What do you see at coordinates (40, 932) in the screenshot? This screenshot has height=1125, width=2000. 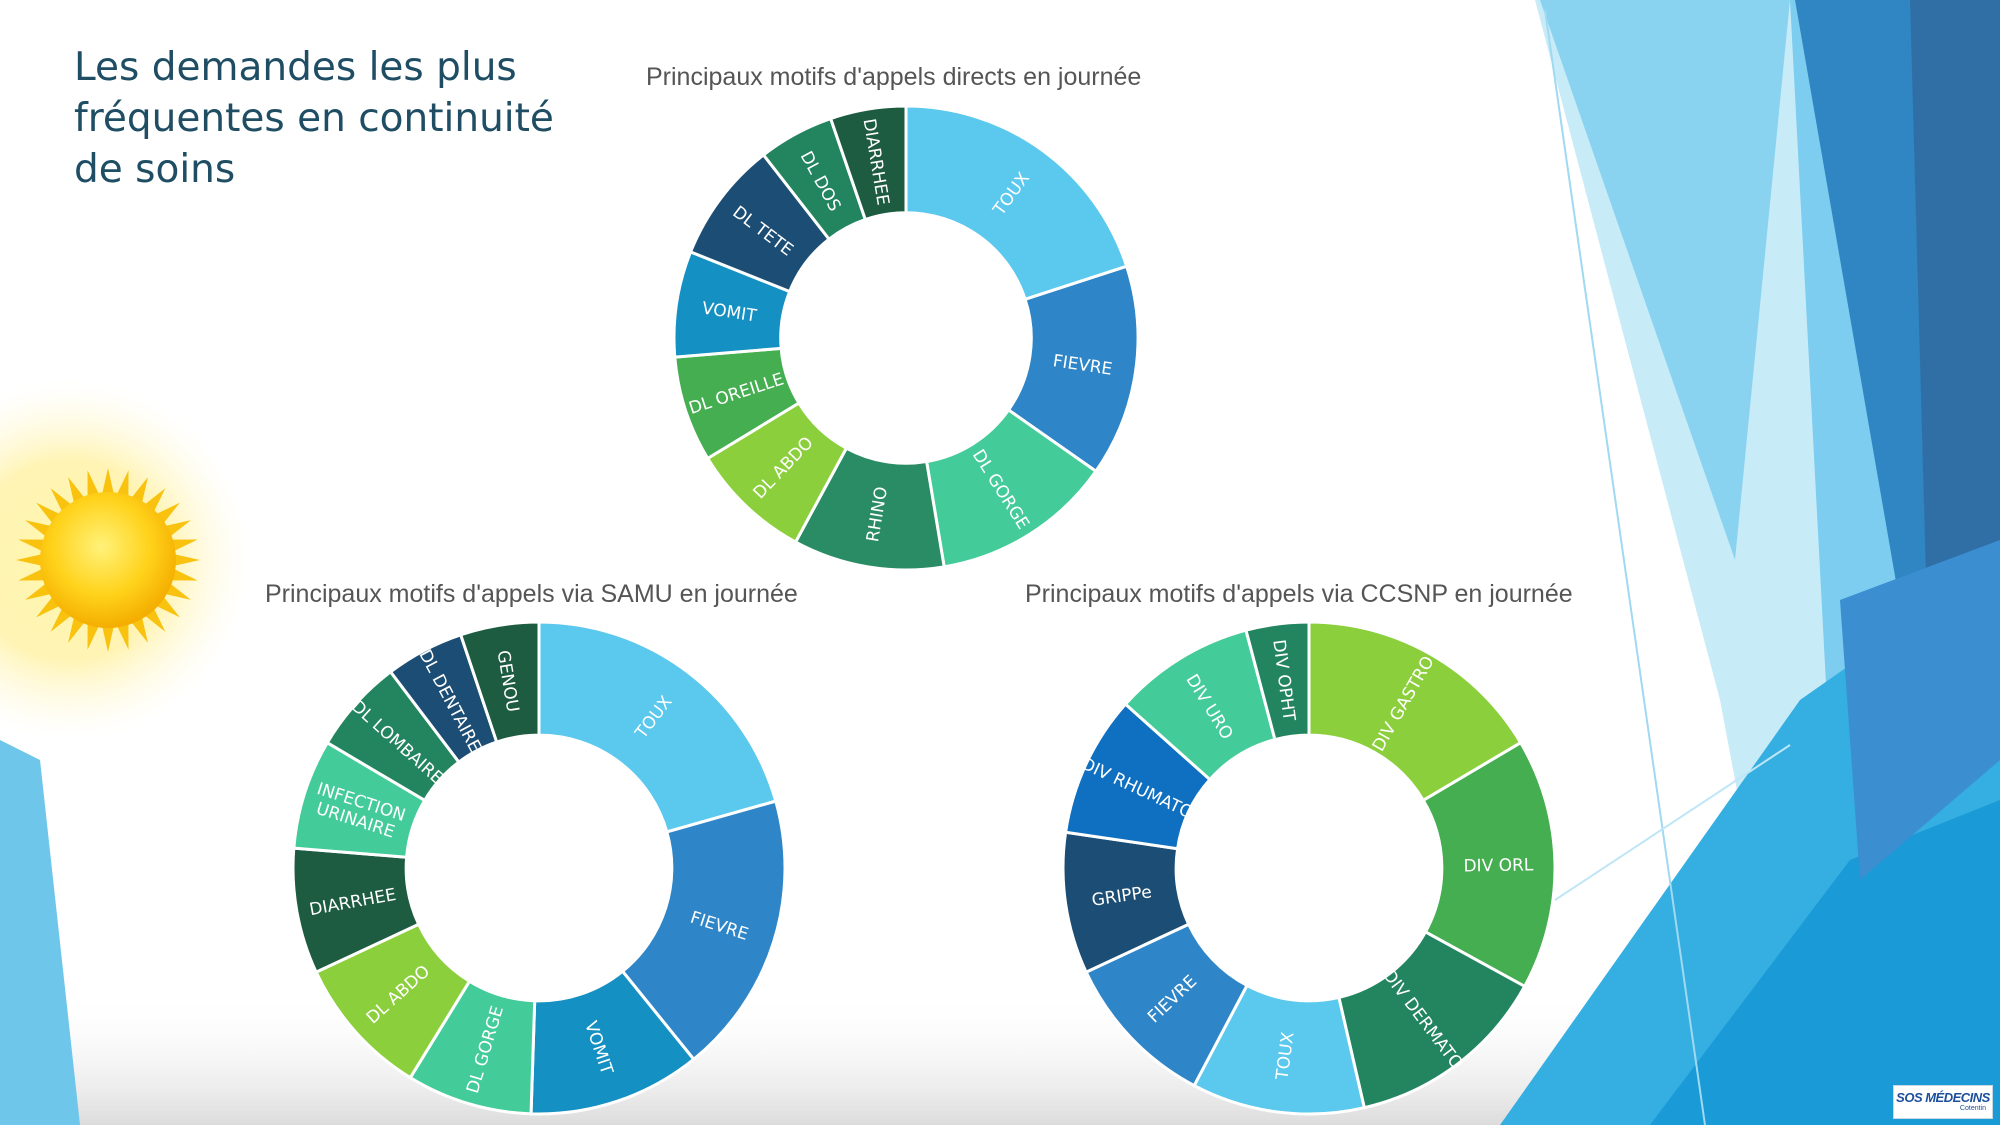 I see `left-blue-shape` at bounding box center [40, 932].